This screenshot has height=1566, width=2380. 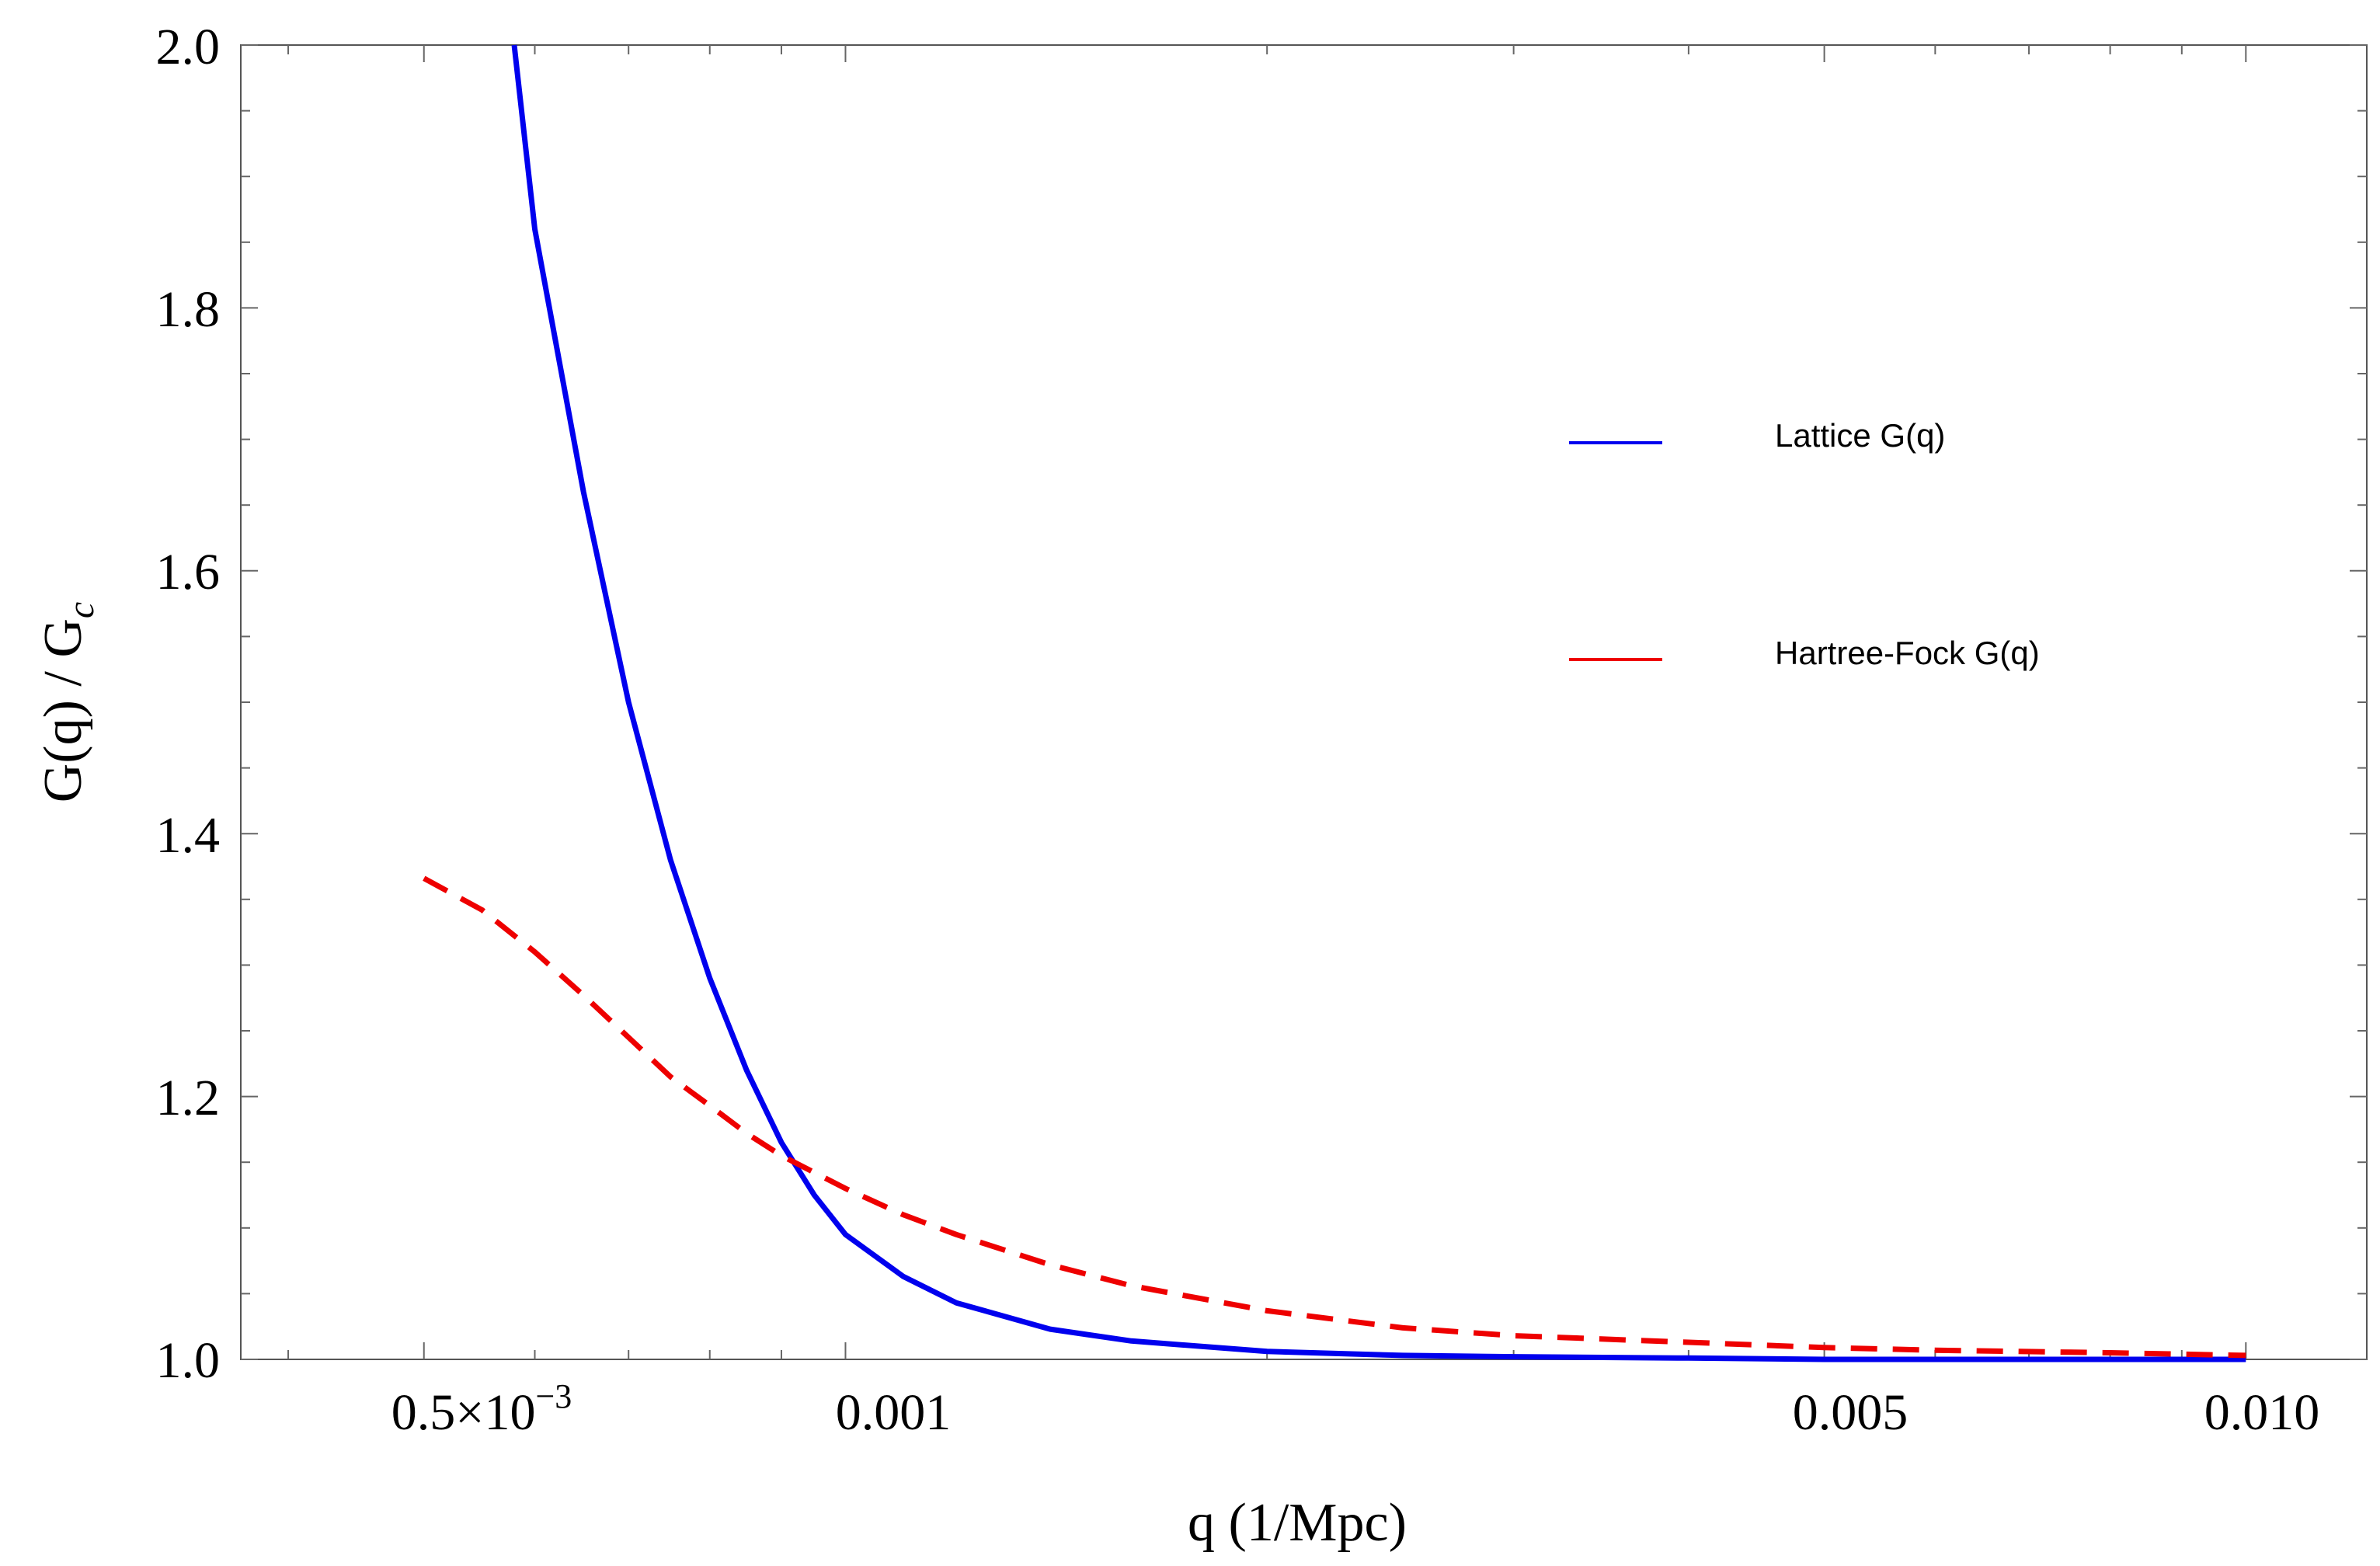 I want to click on y-tick-label: 1.4, so click(x=189, y=835).